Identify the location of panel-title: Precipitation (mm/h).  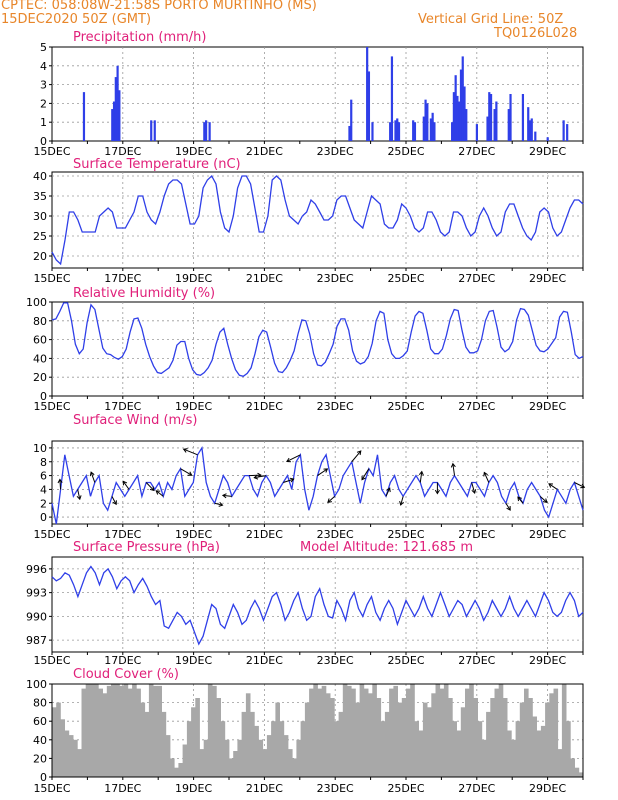
(139, 37).